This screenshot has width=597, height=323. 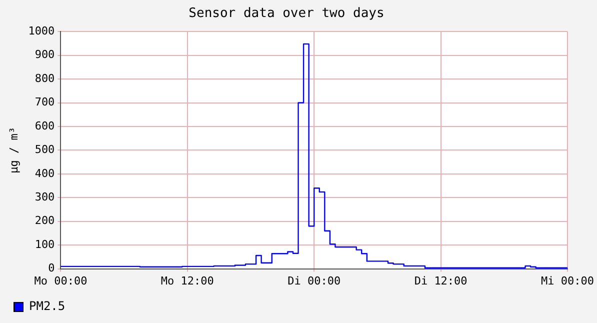 What do you see at coordinates (44, 125) in the screenshot?
I see `y-tick-label: 600` at bounding box center [44, 125].